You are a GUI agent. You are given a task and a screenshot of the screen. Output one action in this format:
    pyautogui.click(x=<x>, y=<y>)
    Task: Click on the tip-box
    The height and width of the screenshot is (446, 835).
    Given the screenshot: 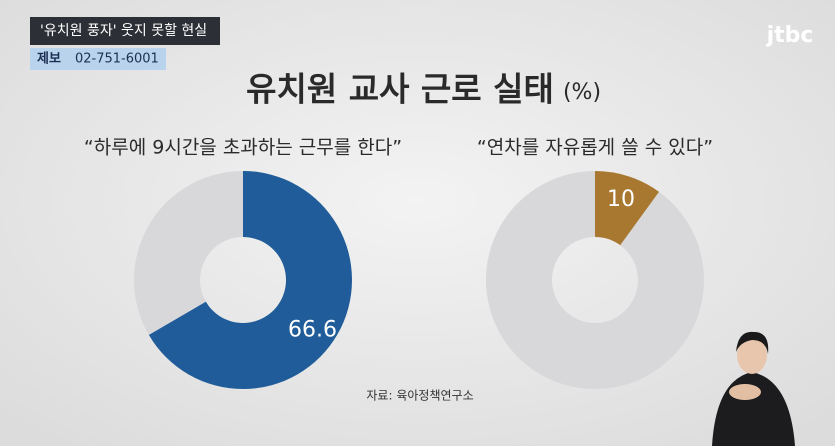 What is the action you would take?
    pyautogui.click(x=98, y=59)
    